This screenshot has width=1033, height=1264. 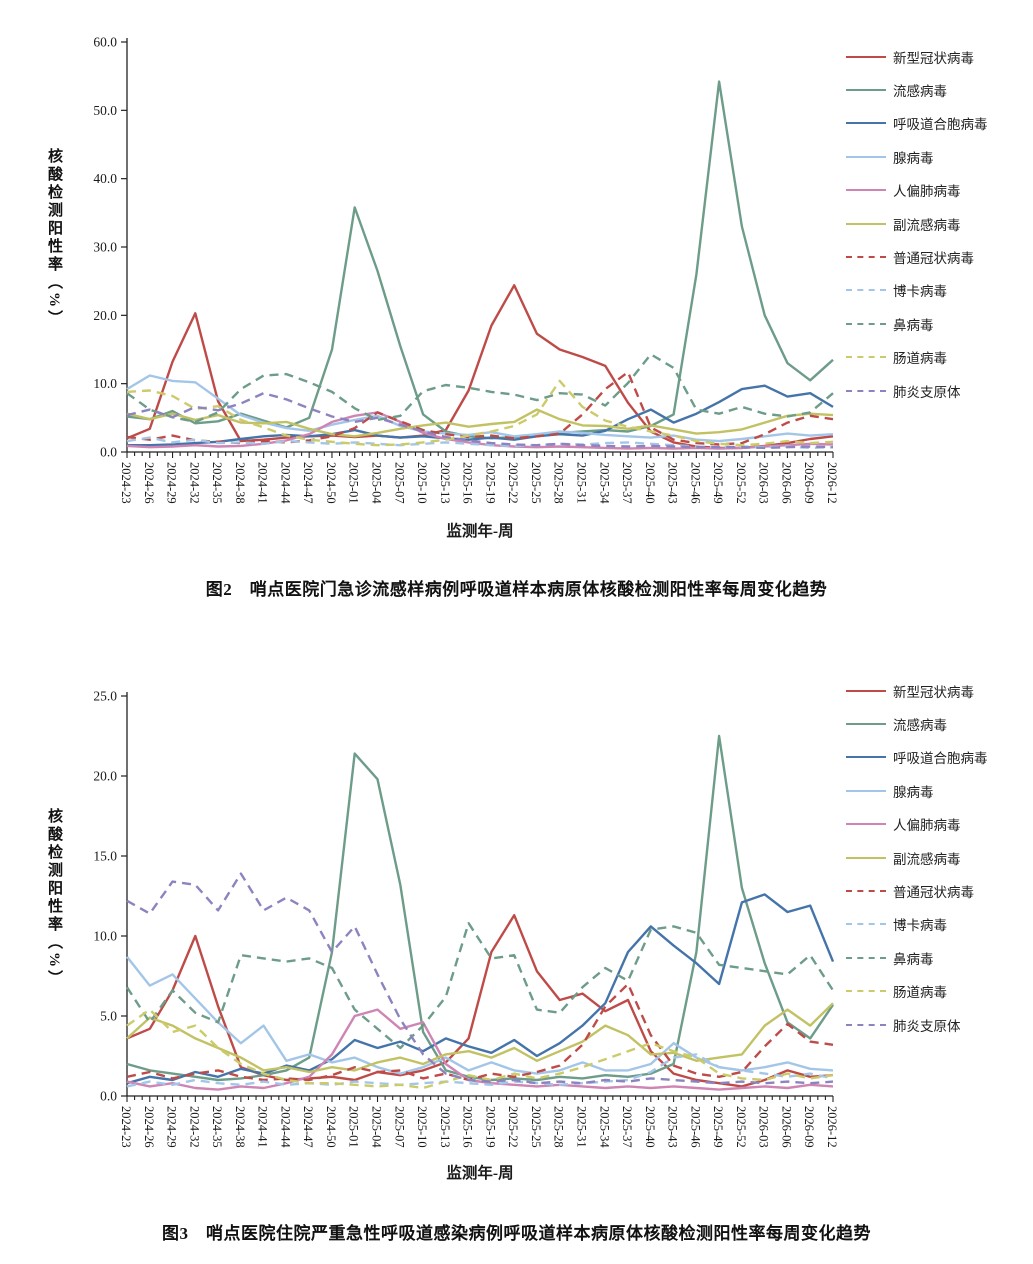 I want to click on y-tick-label: 5.0, so click(x=108, y=1016).